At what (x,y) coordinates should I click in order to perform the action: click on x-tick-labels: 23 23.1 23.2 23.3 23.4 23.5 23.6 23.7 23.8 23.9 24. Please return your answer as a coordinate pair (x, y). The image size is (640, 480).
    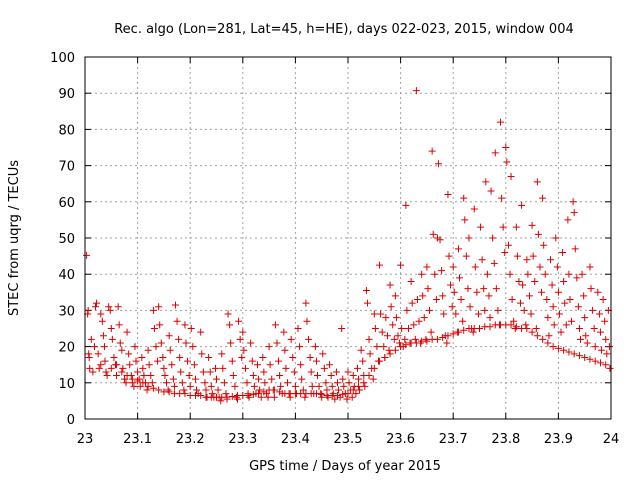
    Looking at the image, I should click on (348, 439).